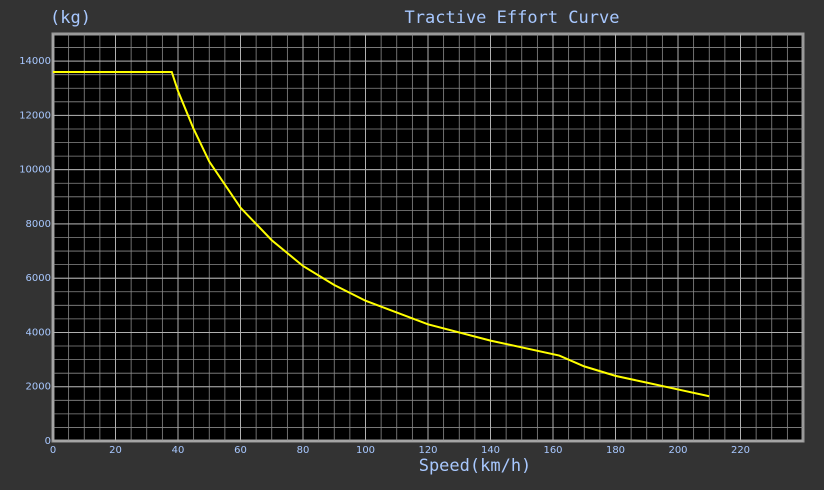 This screenshot has height=490, width=824. I want to click on y-tick-label: 0, so click(48, 441).